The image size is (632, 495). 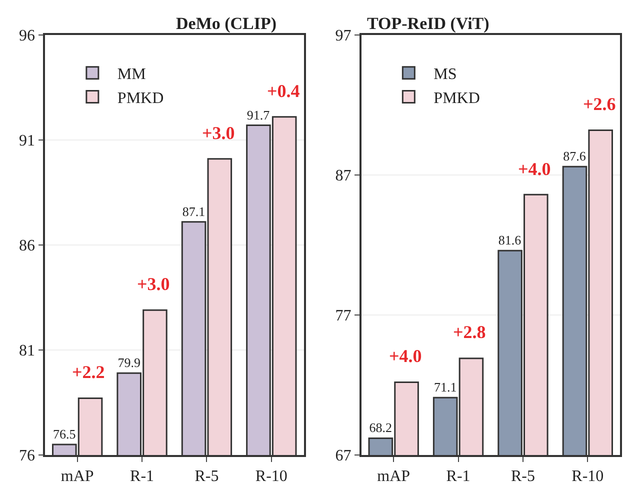 I want to click on data-label: 87.1, so click(x=194, y=211).